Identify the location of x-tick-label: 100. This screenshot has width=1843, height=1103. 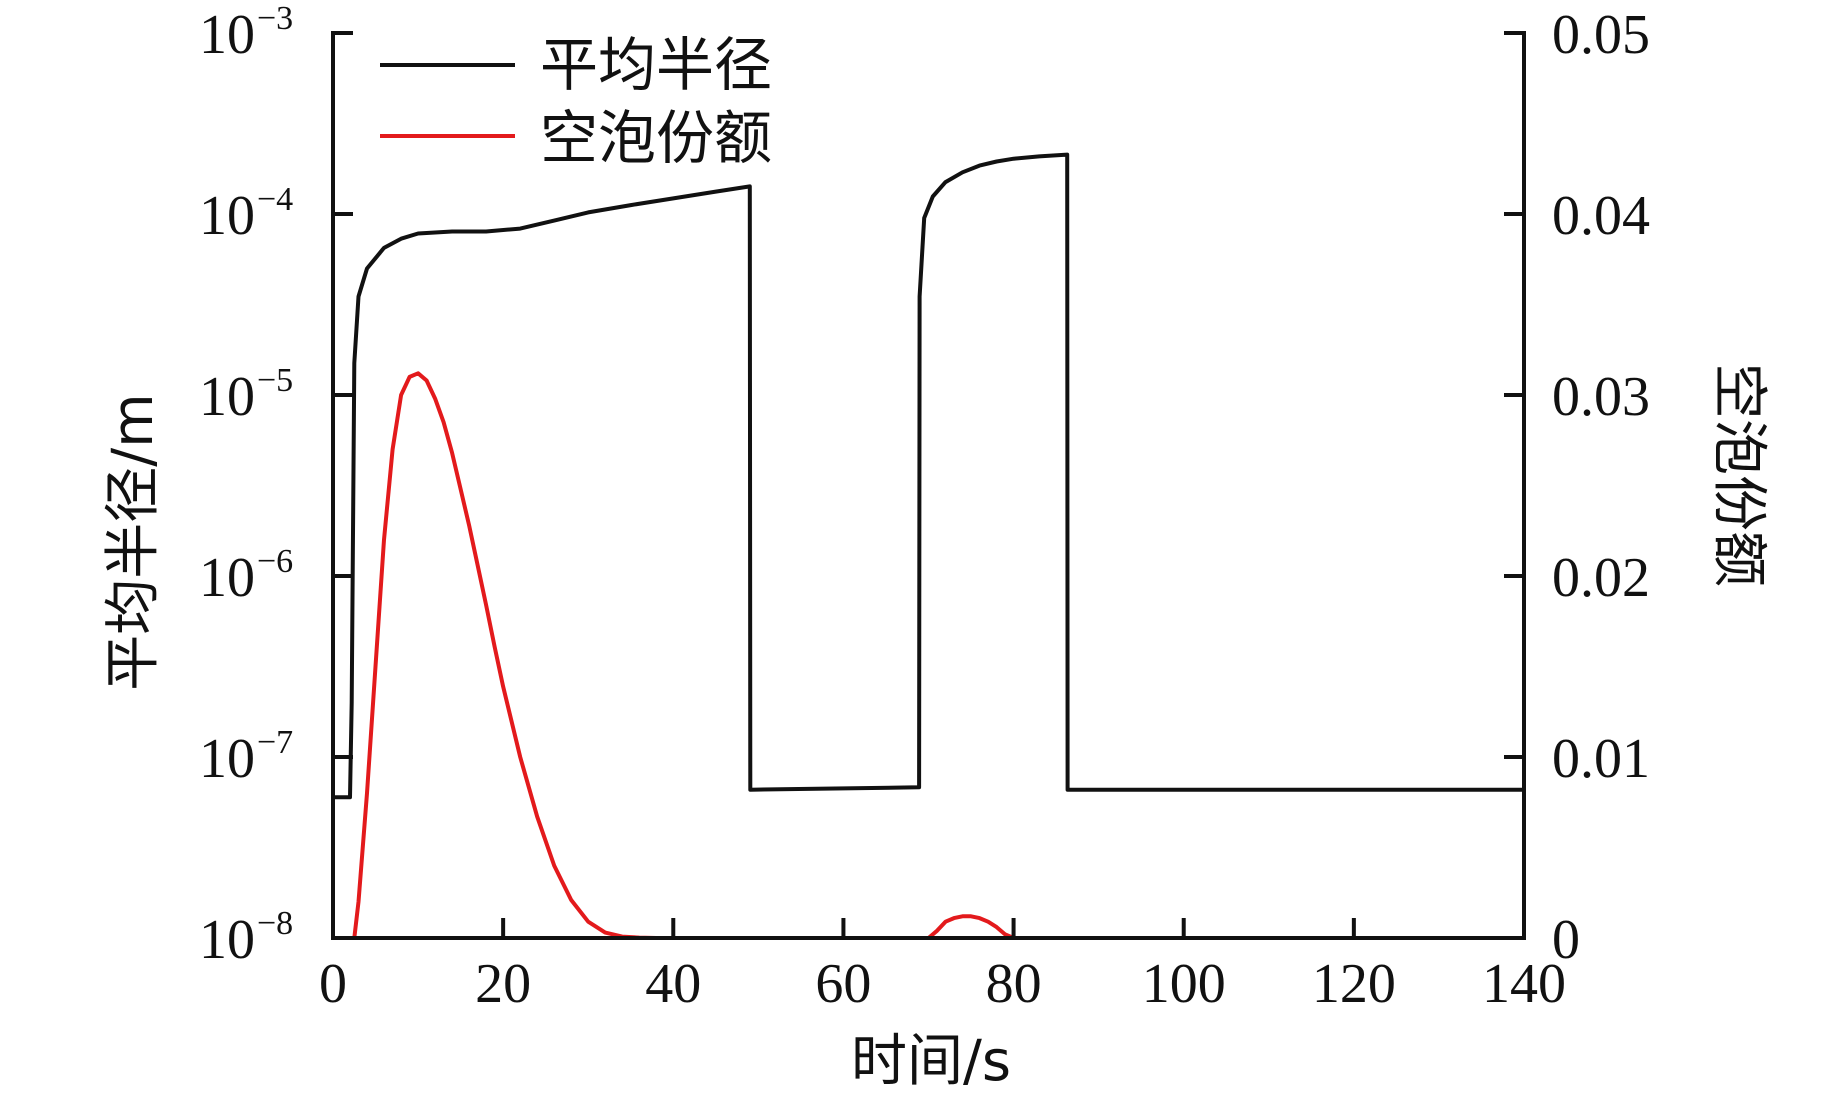
(1184, 984).